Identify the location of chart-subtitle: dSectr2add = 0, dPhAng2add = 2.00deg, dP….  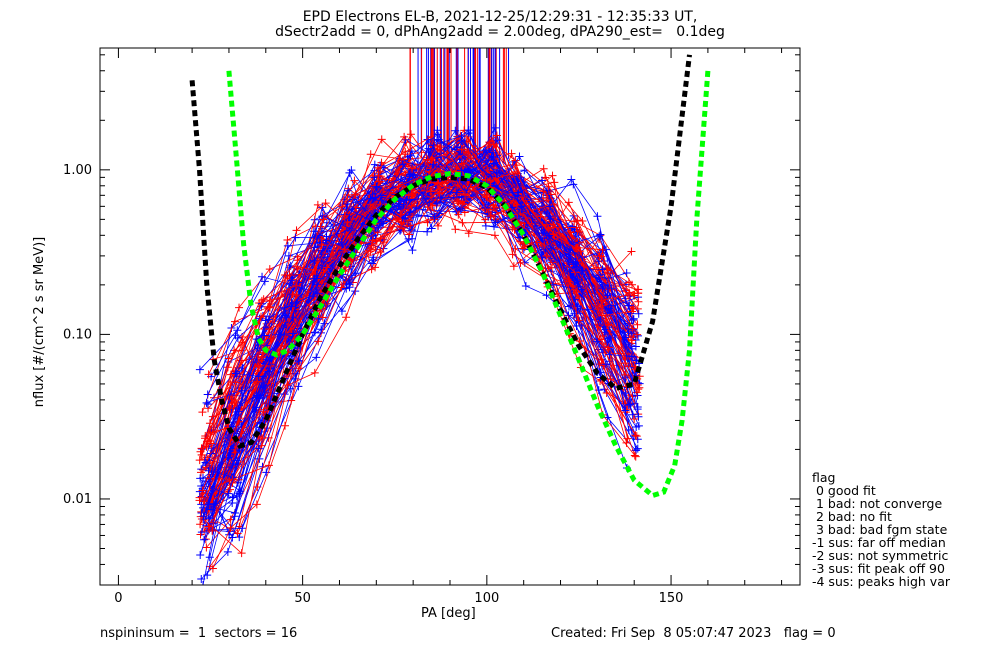
(500, 32).